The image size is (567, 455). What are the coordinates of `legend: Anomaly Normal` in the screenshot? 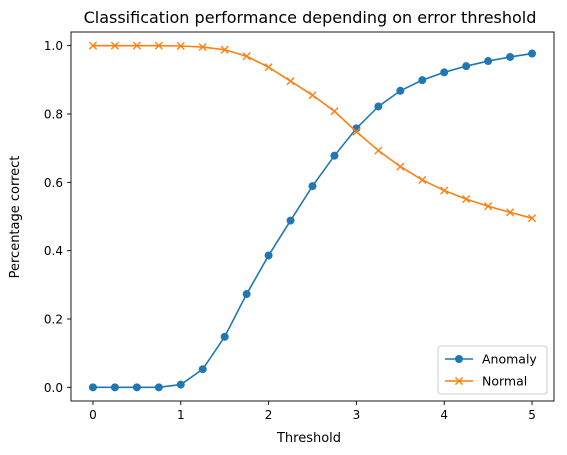 It's located at (492, 370).